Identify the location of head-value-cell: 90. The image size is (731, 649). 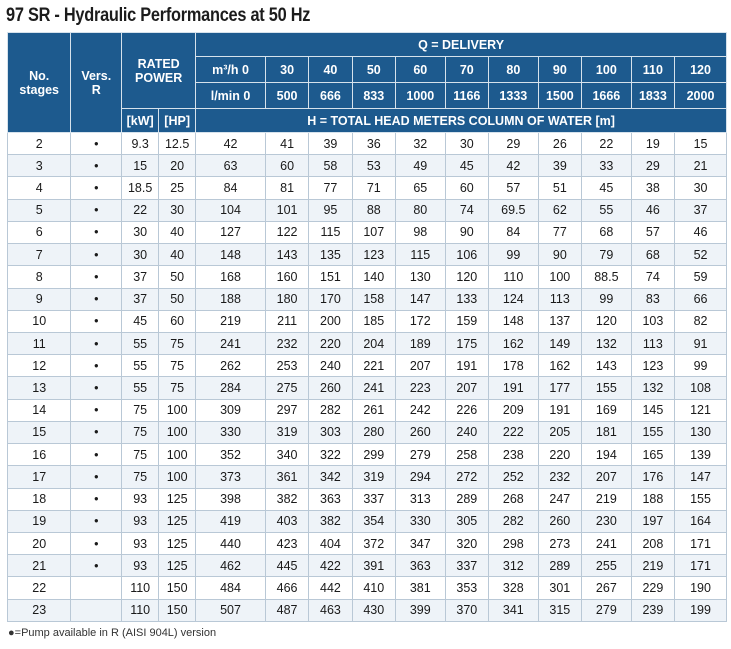
(560, 255).